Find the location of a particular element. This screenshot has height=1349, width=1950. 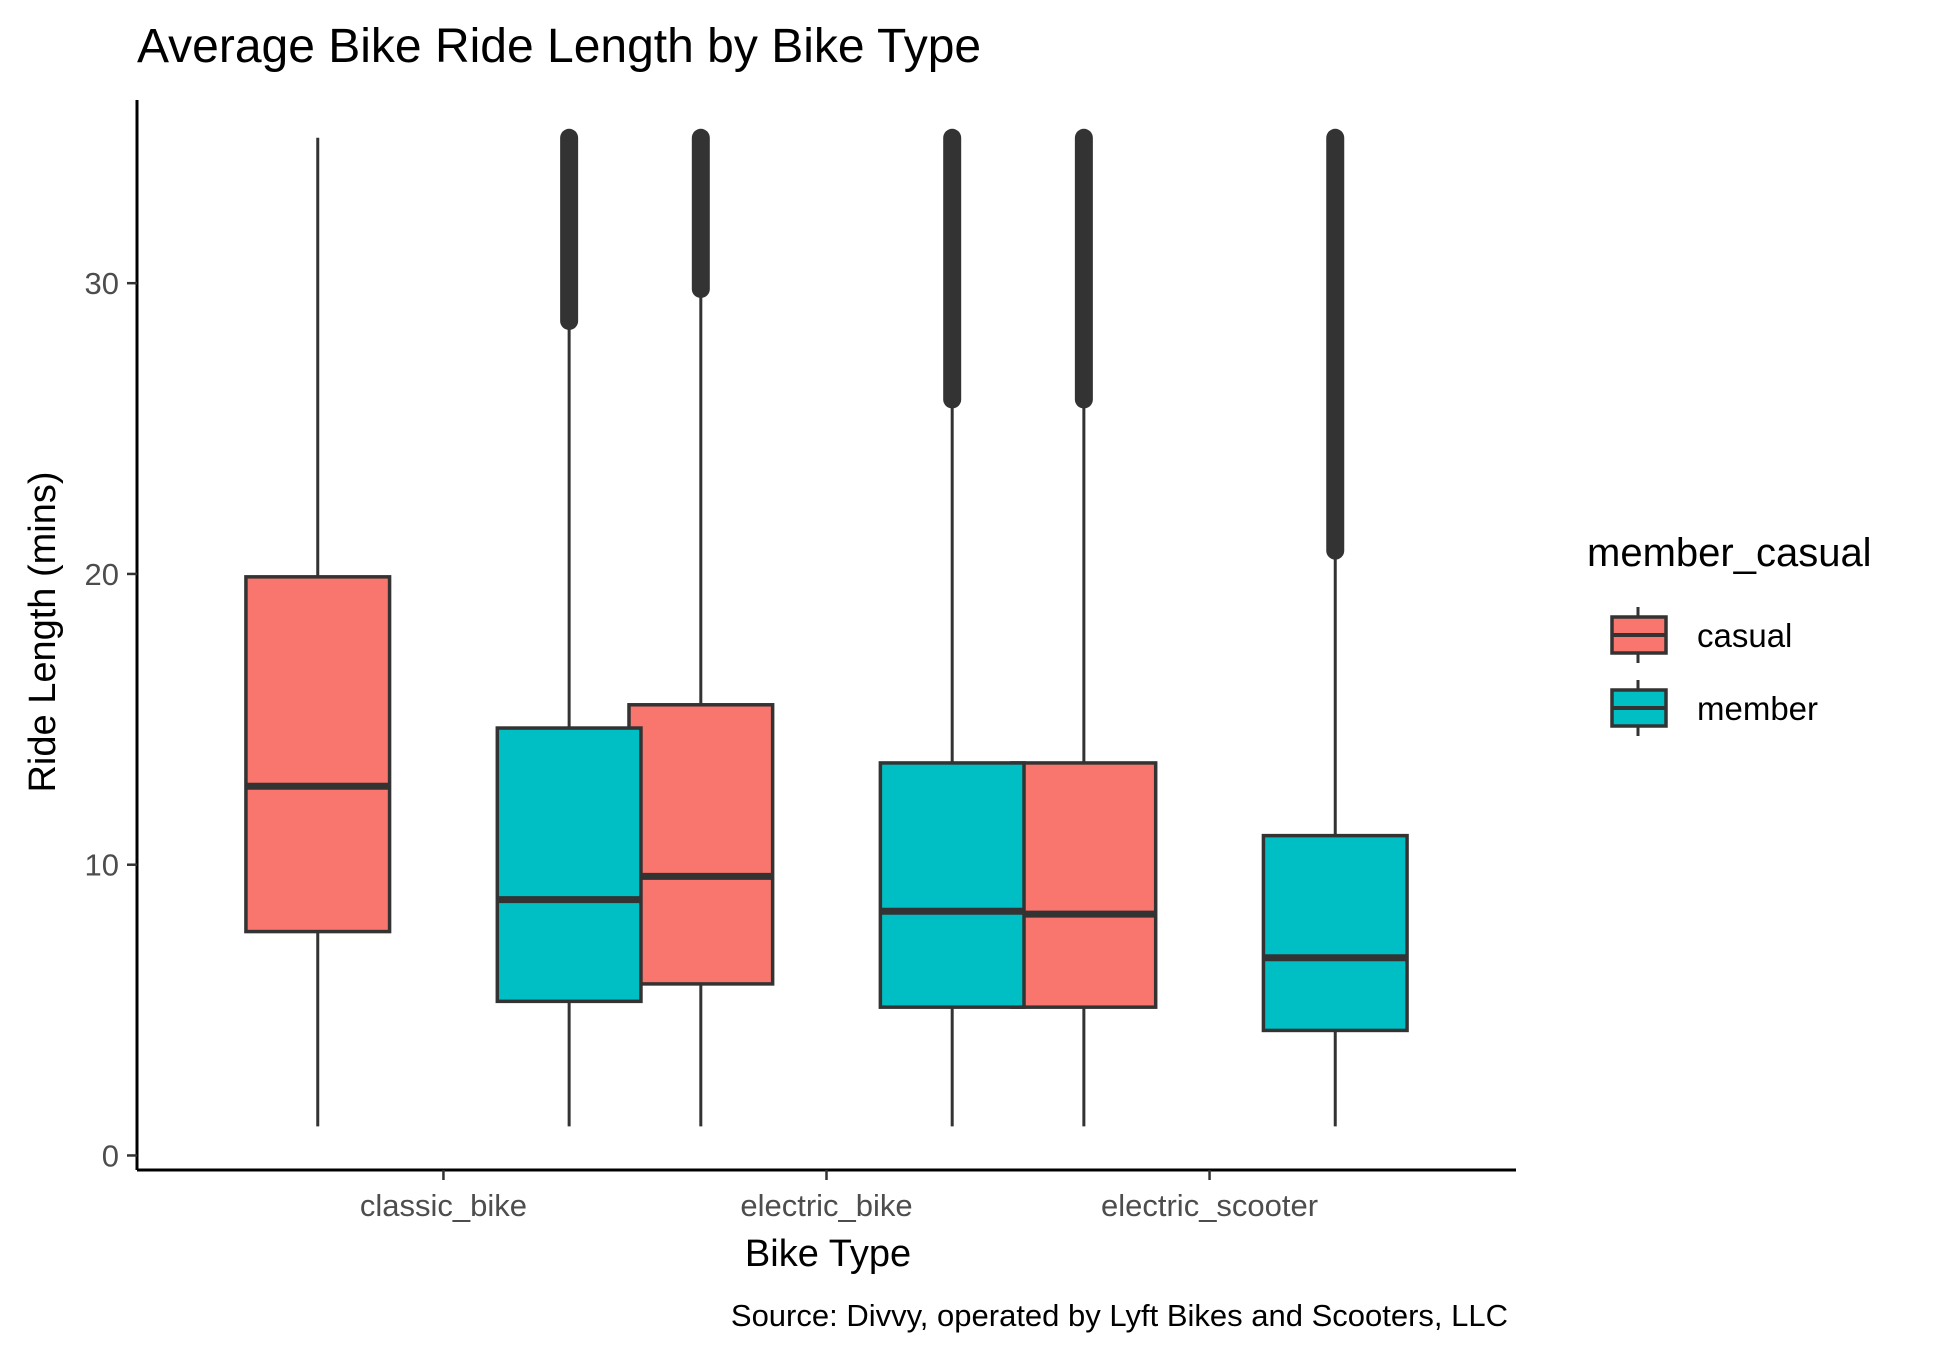

box-casual-classic_bike is located at coordinates (318, 632).